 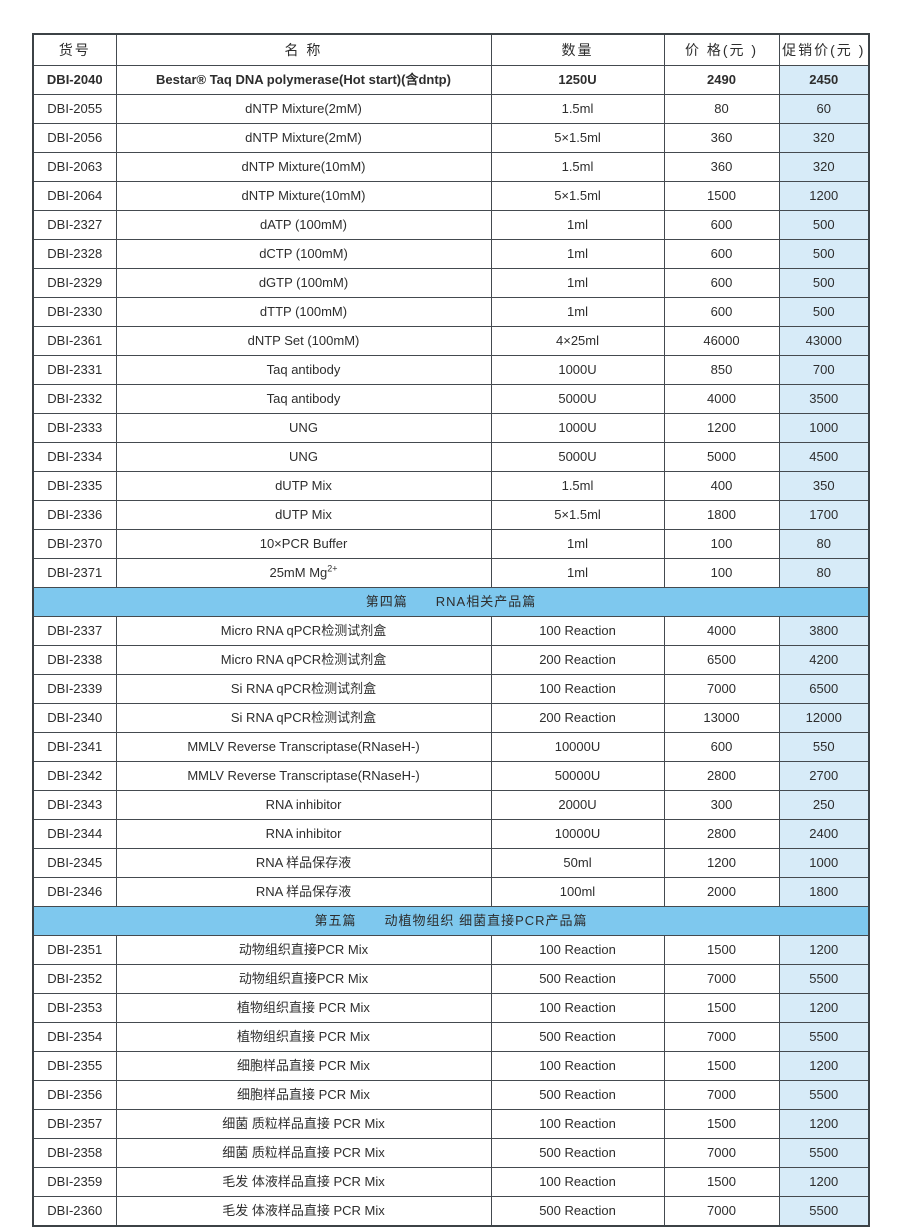 What do you see at coordinates (824, 544) in the screenshot?
I see `promo-price-cell: 80` at bounding box center [824, 544].